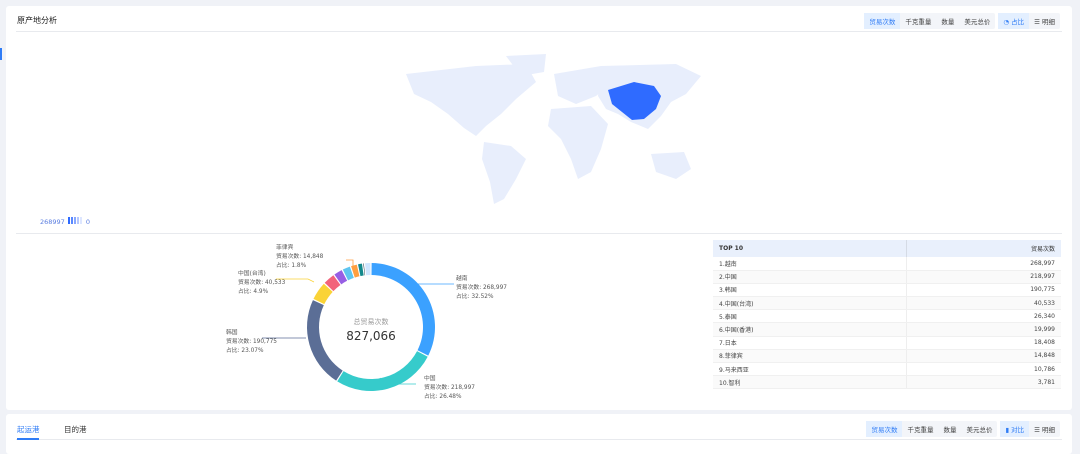 The height and width of the screenshot is (454, 1080). I want to click on row-value: 18,408, so click(983, 343).